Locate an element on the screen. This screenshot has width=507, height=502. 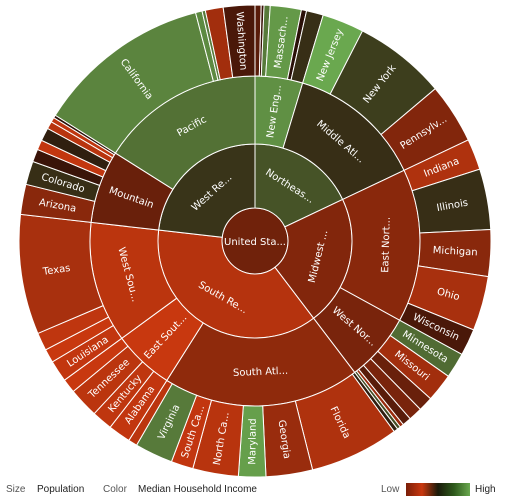
state-label-michigan: Michigan is located at coordinates (455, 251).